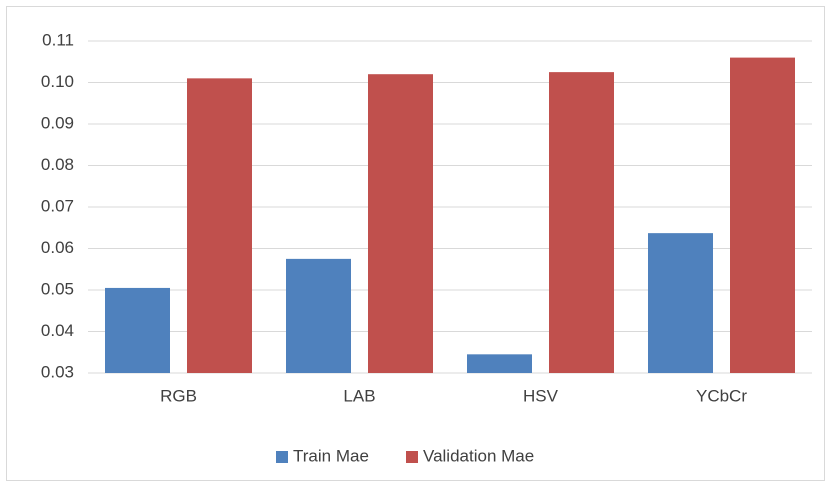  Describe the element at coordinates (541, 395) in the screenshot. I see `x-tick-label: HSV` at that location.